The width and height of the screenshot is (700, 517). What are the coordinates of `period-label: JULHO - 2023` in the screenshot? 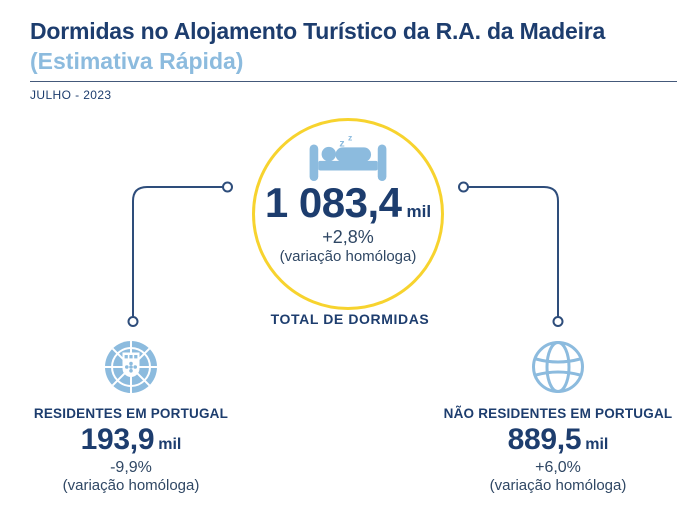 It's located at (71, 95).